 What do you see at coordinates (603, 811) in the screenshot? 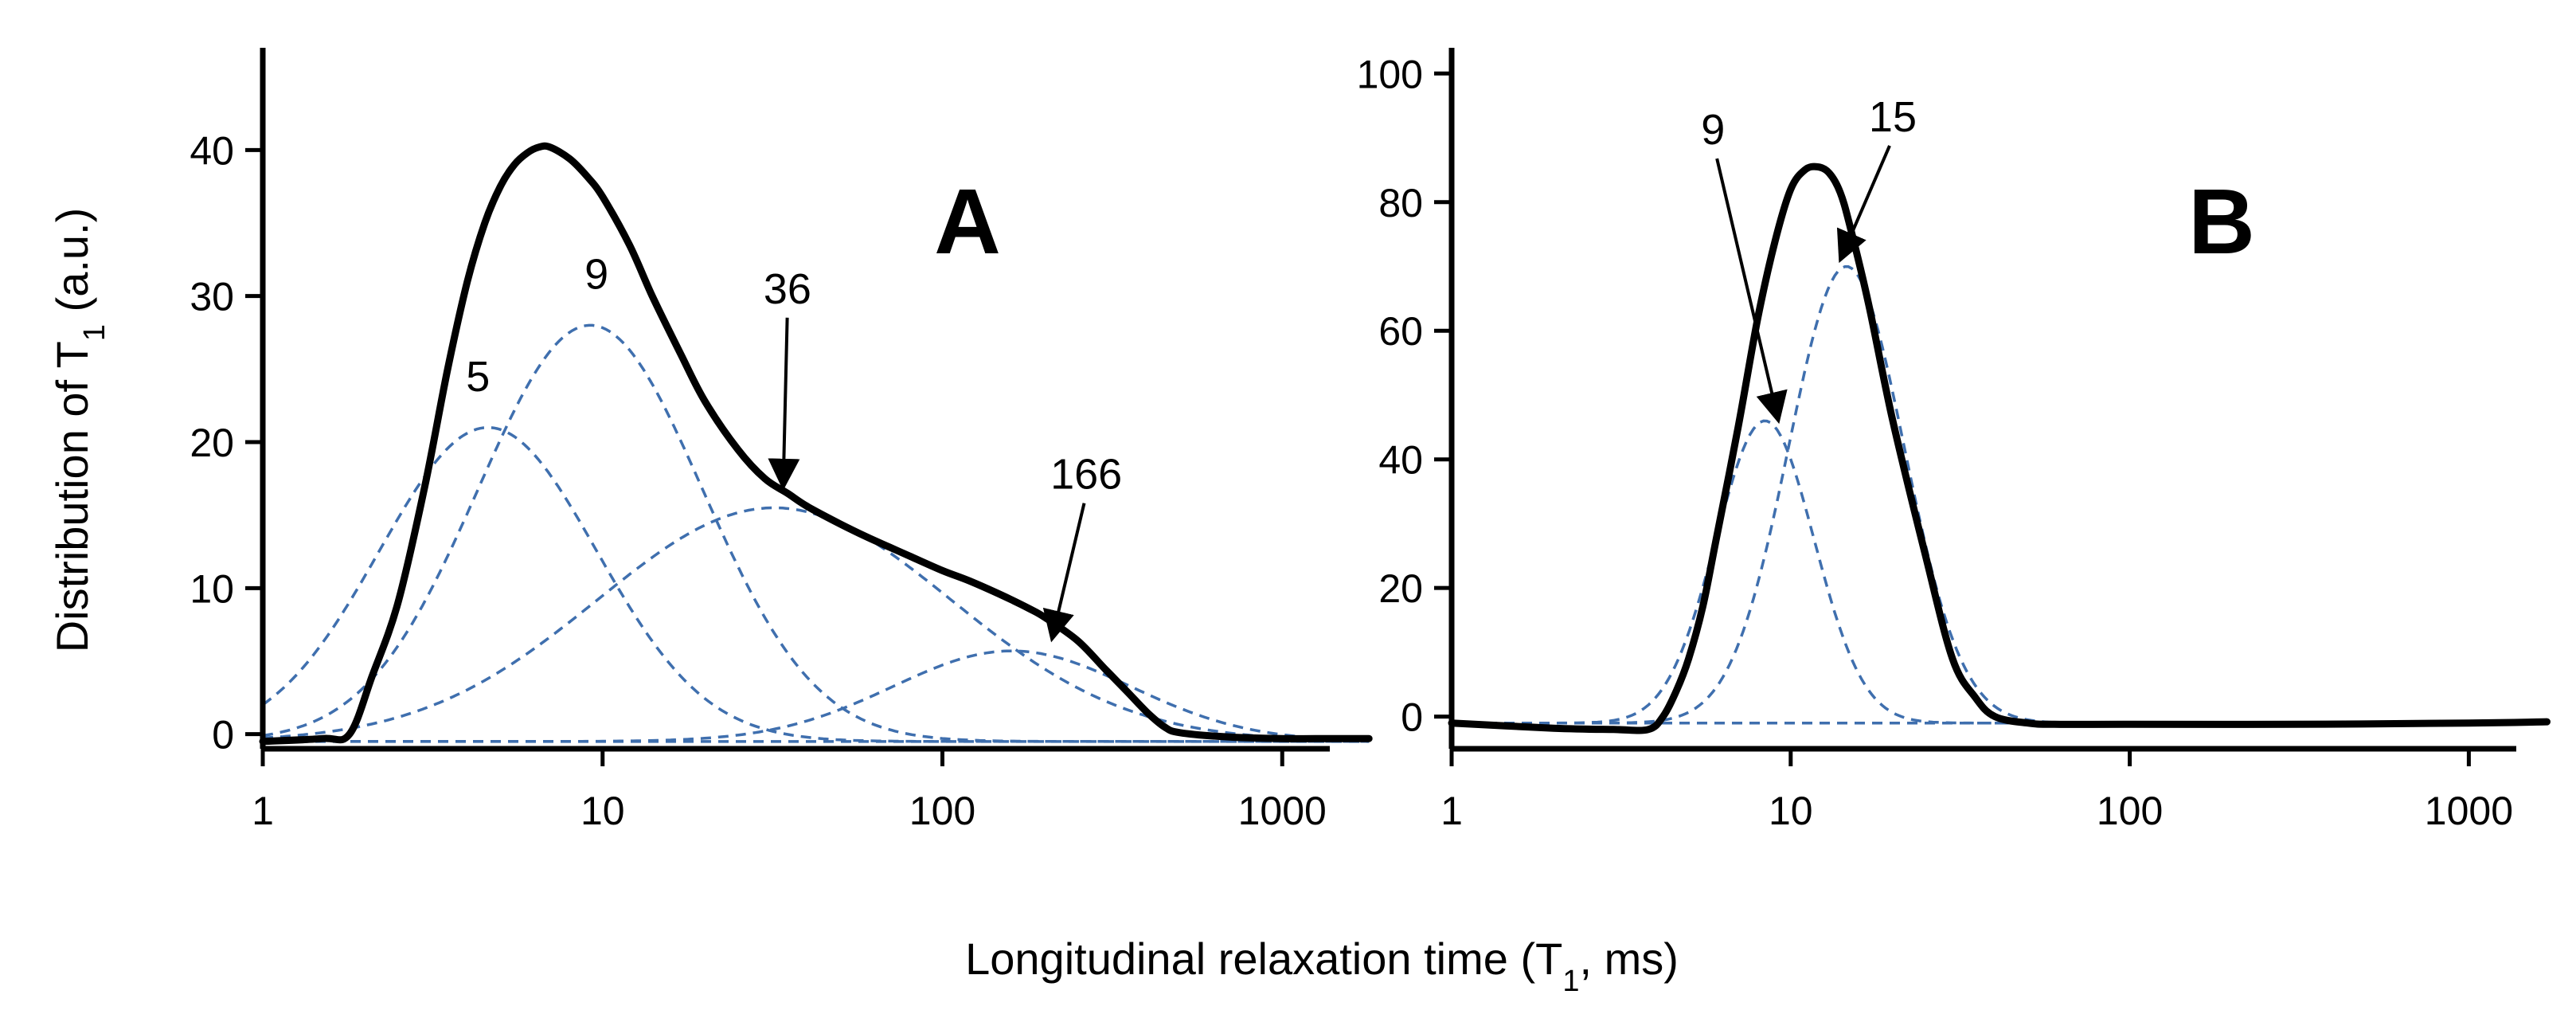
I see `panel-a-x-tick-label: 10` at bounding box center [603, 811].